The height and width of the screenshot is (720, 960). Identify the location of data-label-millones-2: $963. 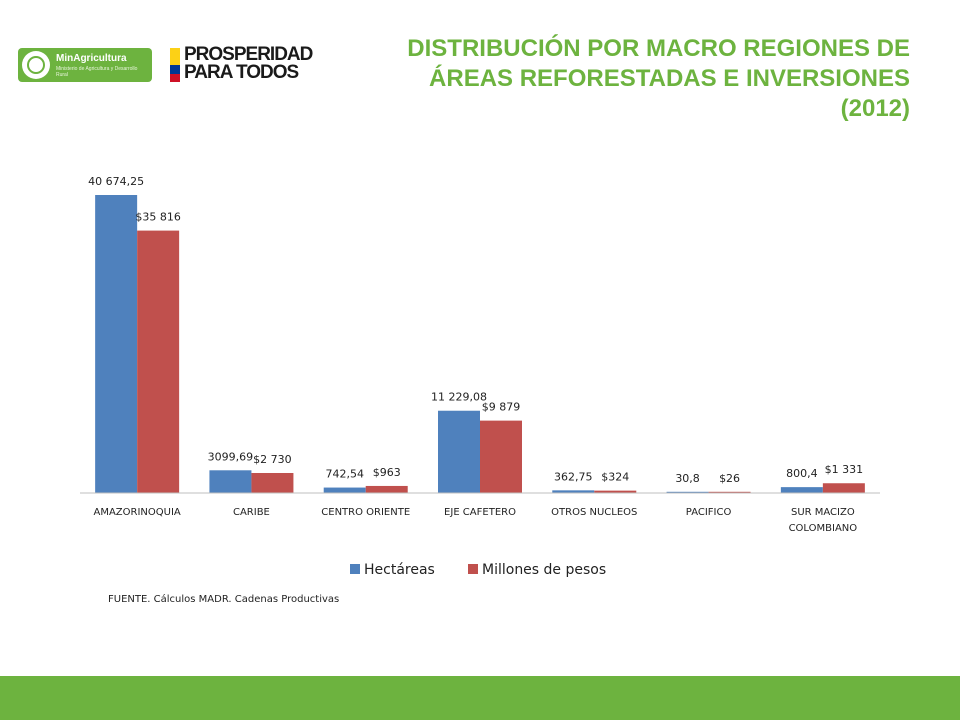
(387, 472).